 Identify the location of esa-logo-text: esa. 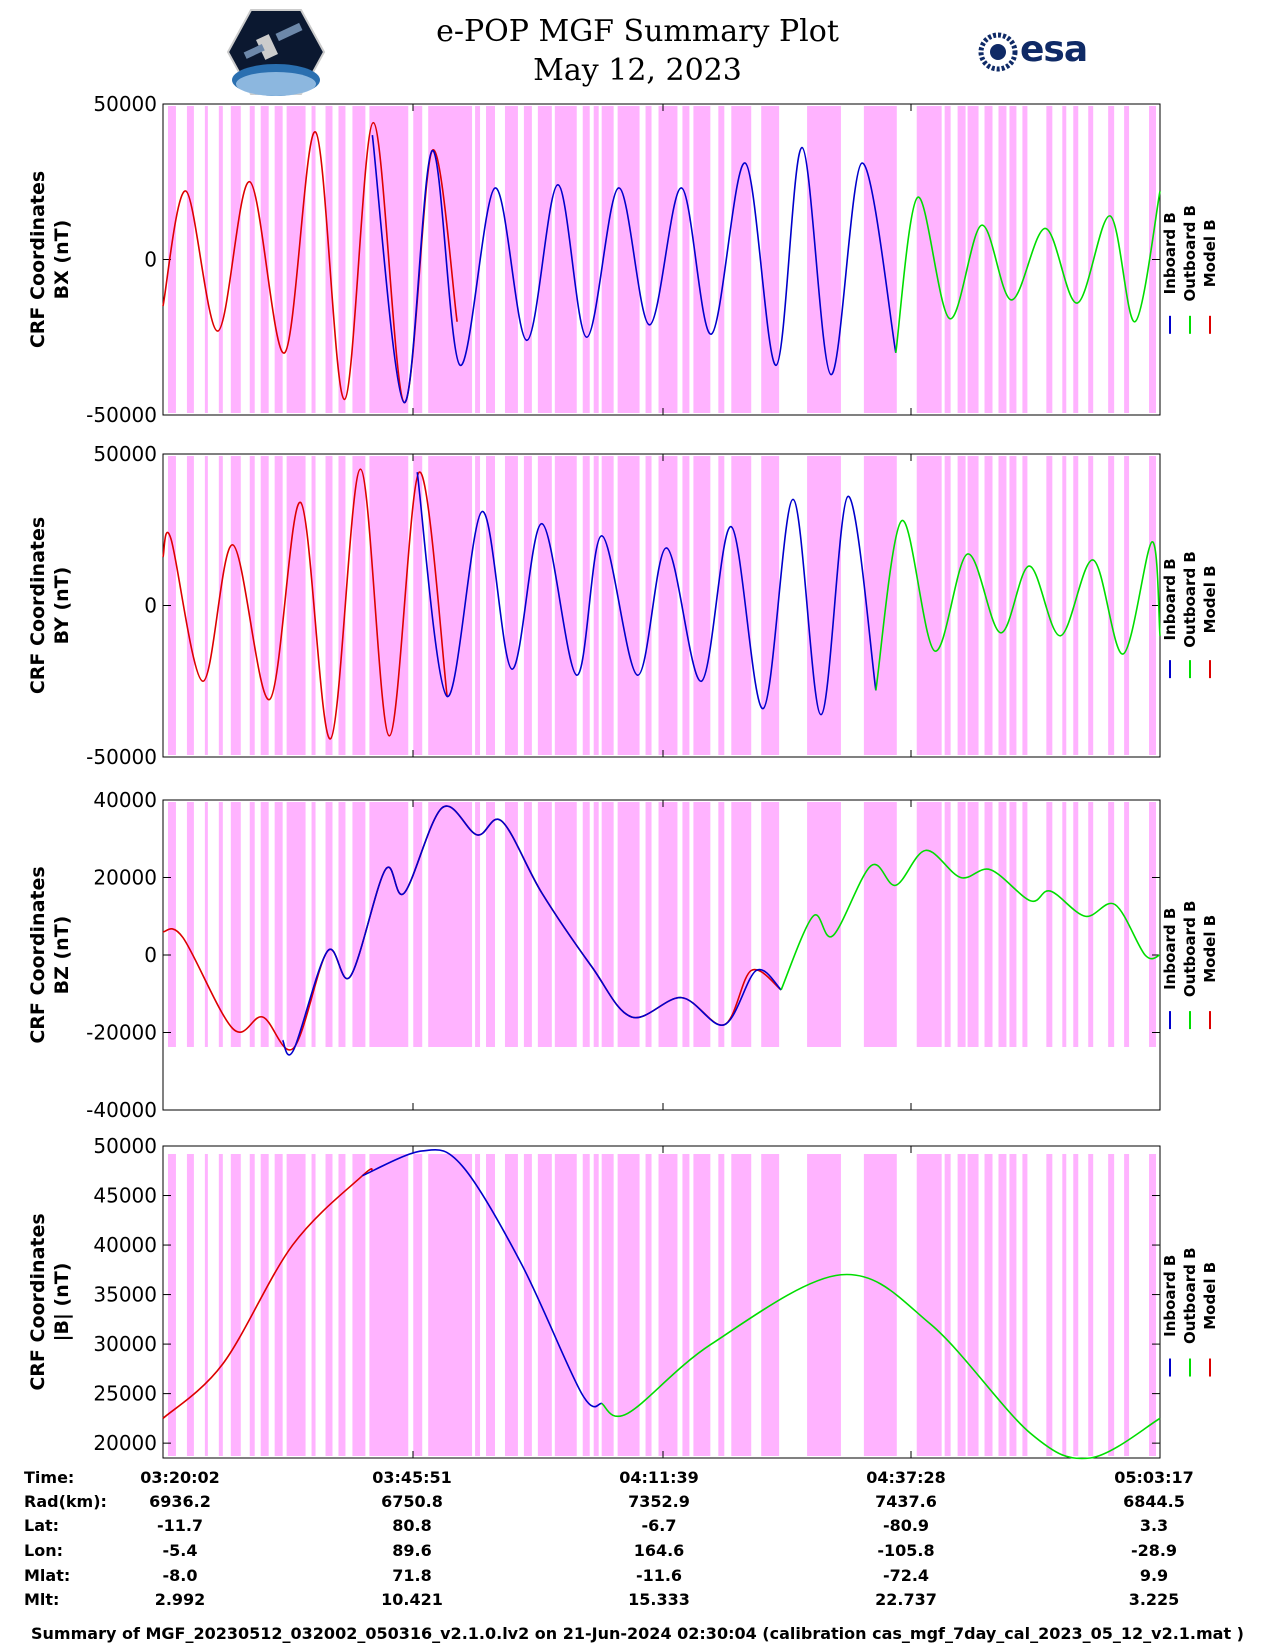
(1054, 49).